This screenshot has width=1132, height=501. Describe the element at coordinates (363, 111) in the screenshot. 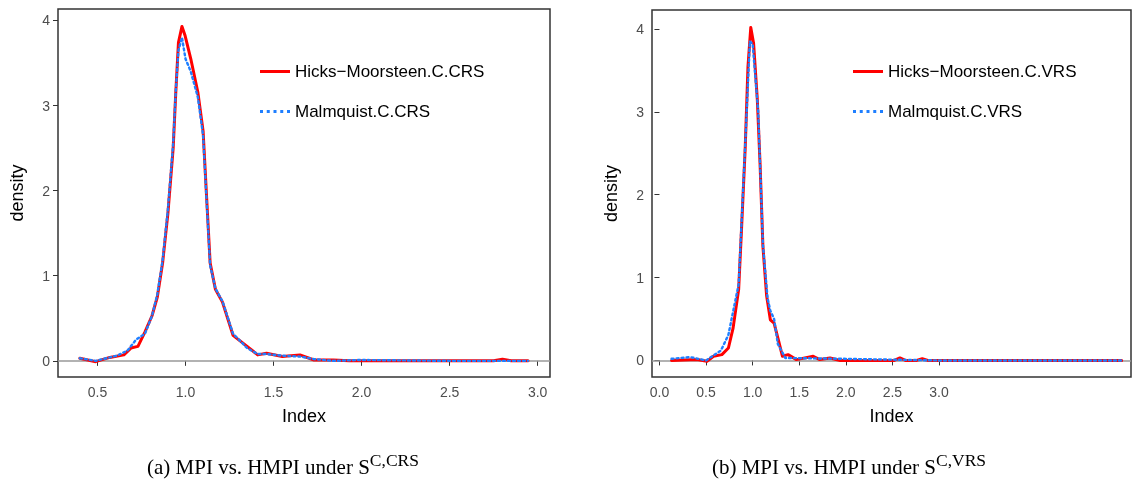

I see `legend-label: Malmquist.C.CRS` at that location.